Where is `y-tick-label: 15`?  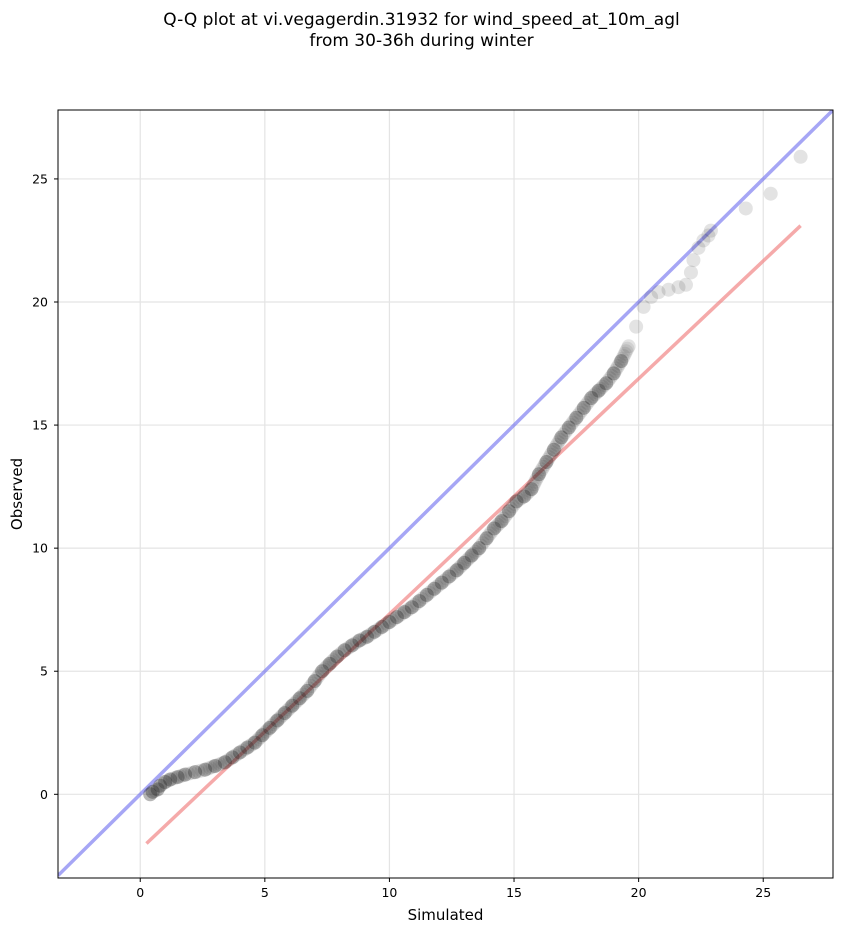 y-tick-label: 15 is located at coordinates (40, 425).